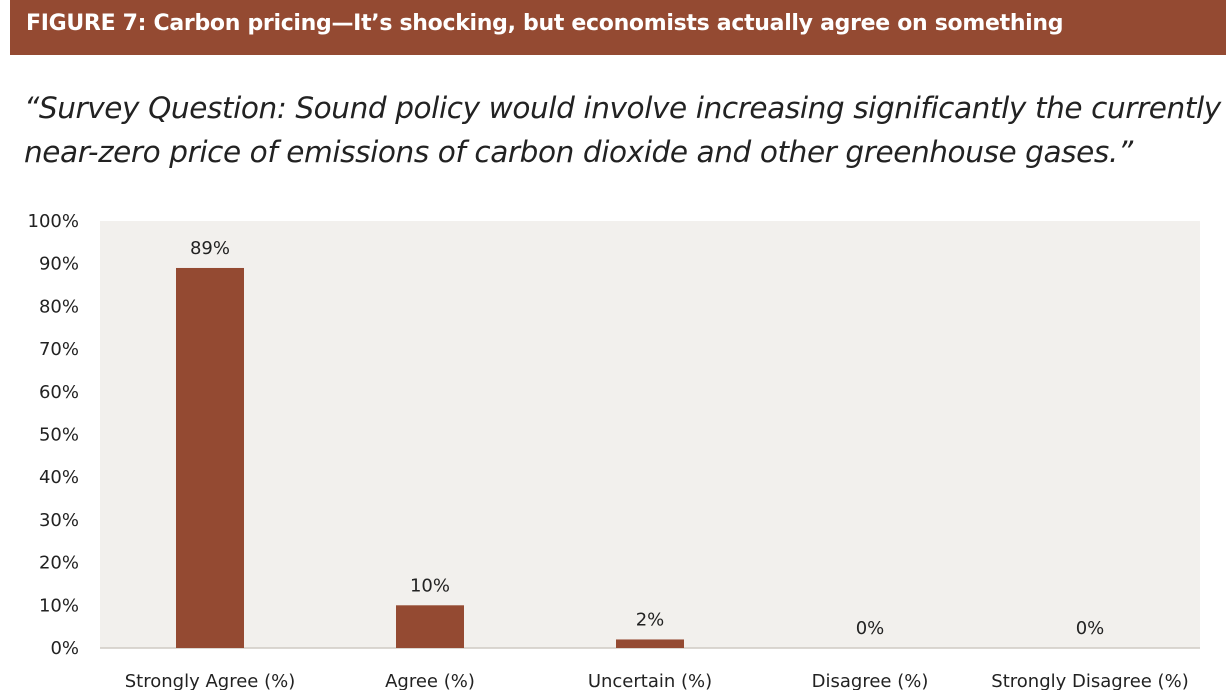 Image resolution: width=1226 pixels, height=690 pixels. Describe the element at coordinates (59, 520) in the screenshot. I see `y-tick-label: 30%` at that location.